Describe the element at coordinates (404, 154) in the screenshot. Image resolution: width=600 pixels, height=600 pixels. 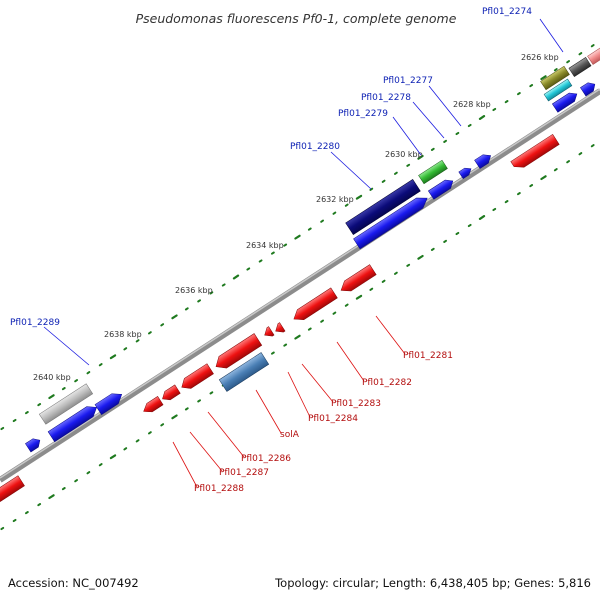
I see `scale-label: 2630 kbp` at that location.